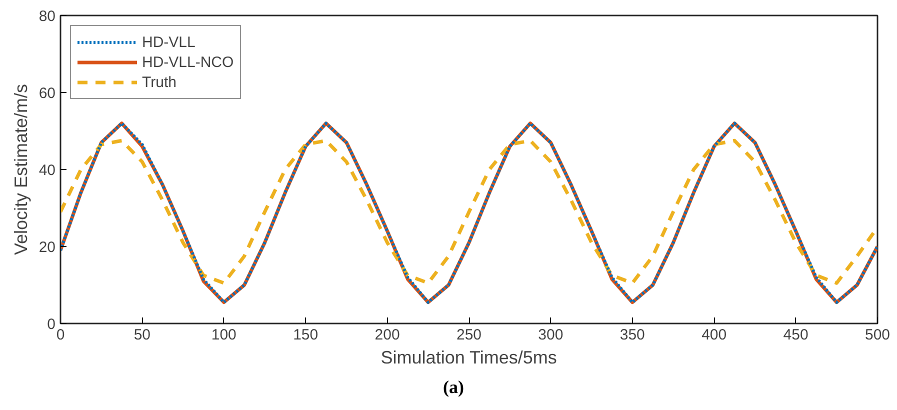 The width and height of the screenshot is (897, 410). What do you see at coordinates (142, 335) in the screenshot?
I see `x-tick-label: 50` at bounding box center [142, 335].